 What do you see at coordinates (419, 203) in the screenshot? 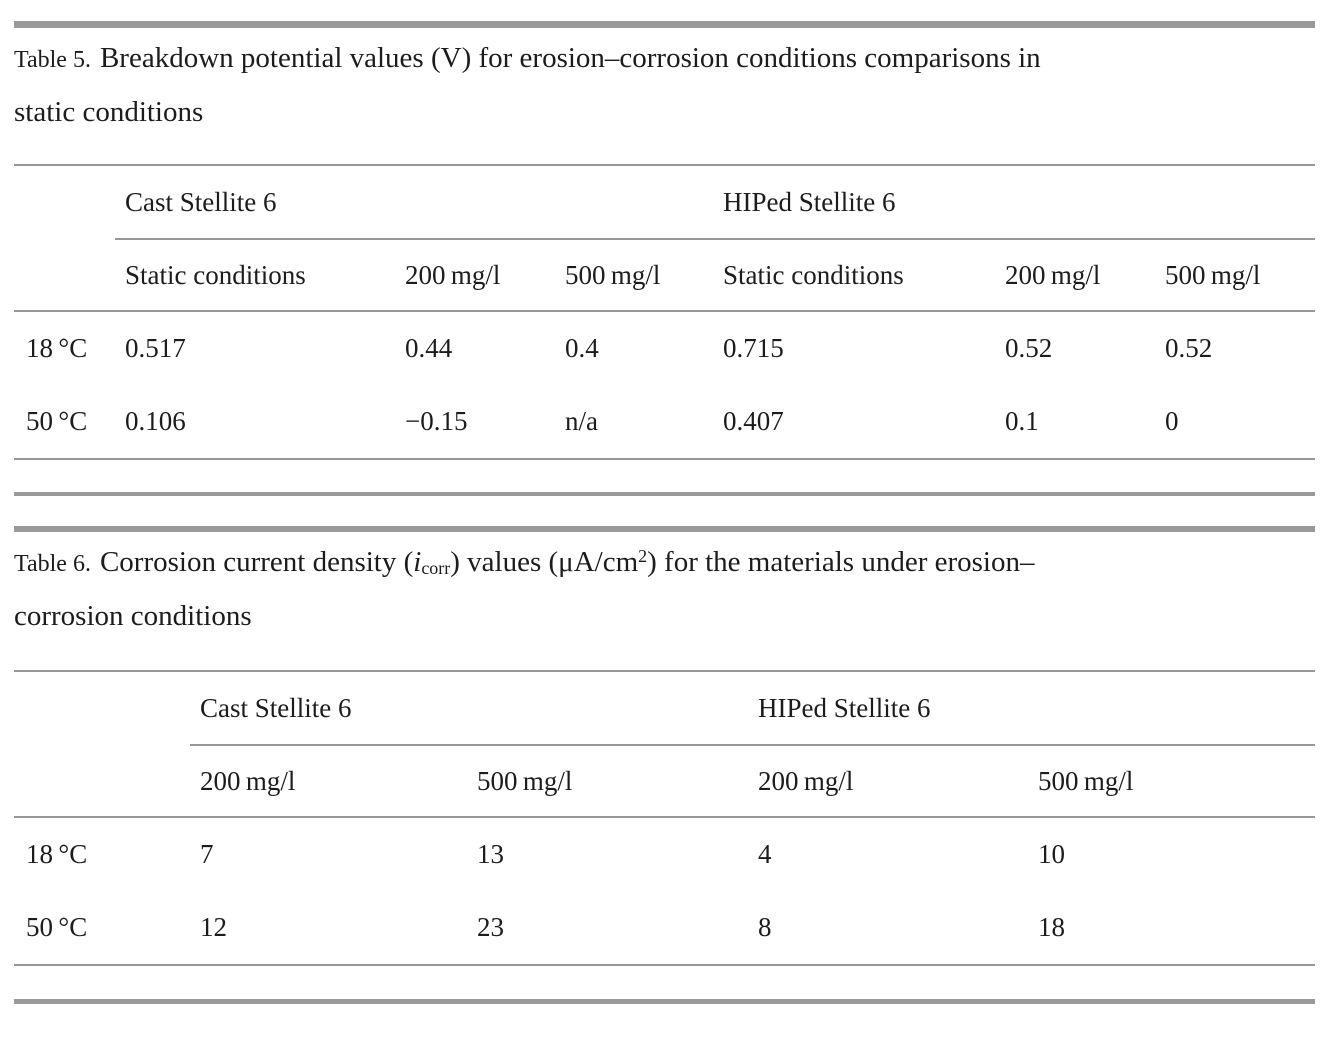
I see `table5-group-cast: Cast Stellite 6` at bounding box center [419, 203].